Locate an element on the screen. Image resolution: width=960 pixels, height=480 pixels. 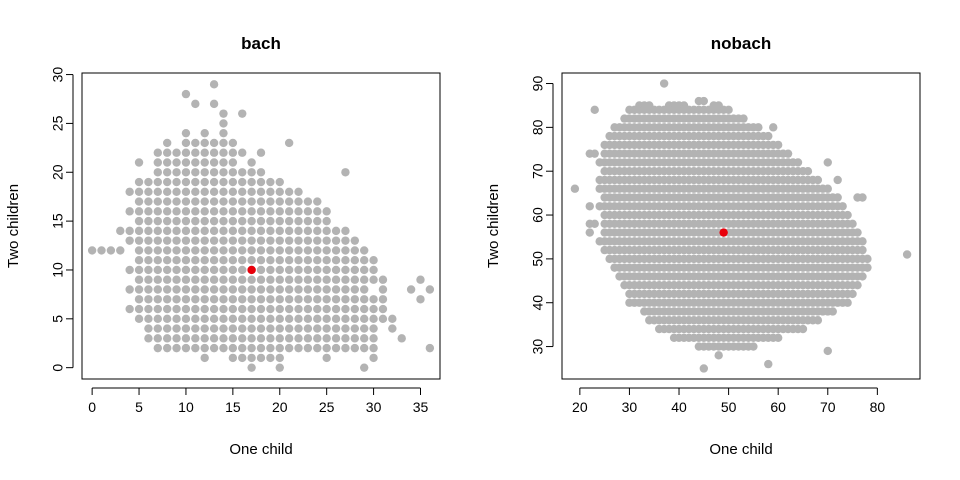
nobach-y-tick-label: 40 is located at coordinates (538, 303).